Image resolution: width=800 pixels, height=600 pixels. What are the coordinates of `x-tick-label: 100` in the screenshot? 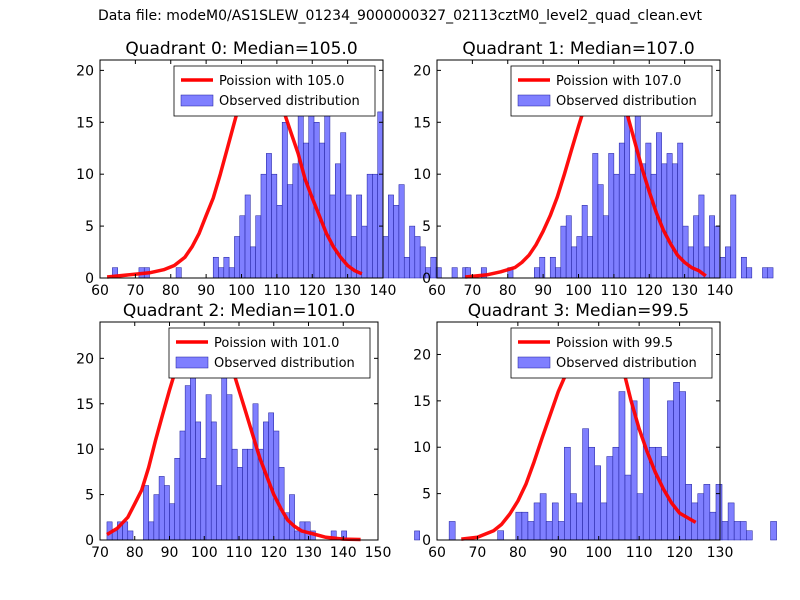 It's located at (204, 553).